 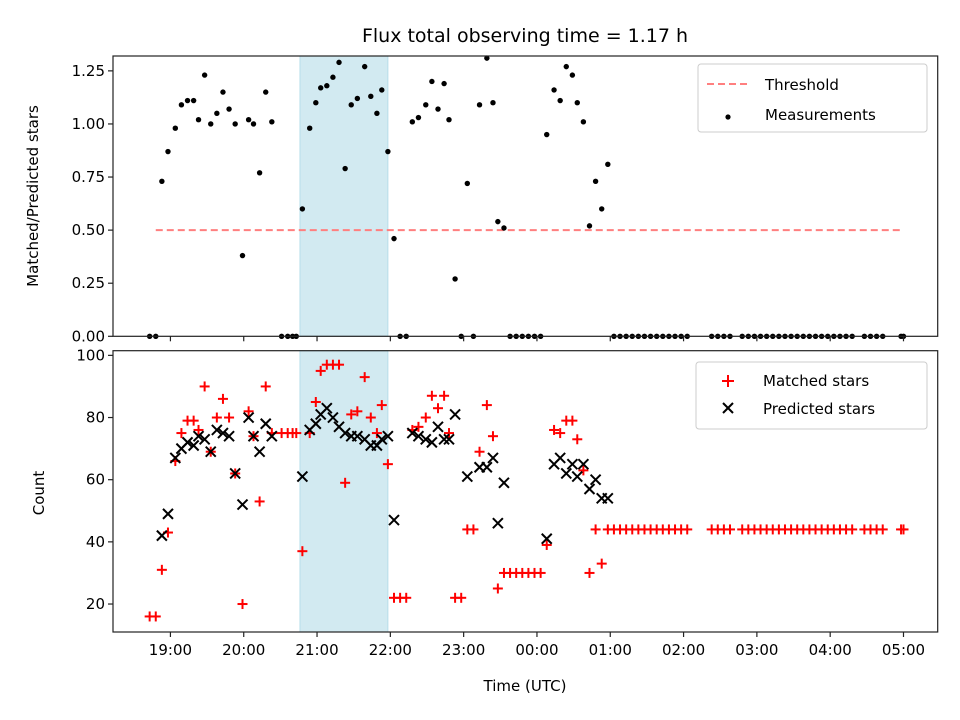 I want to click on y-tick-label: 80, so click(x=95, y=418).